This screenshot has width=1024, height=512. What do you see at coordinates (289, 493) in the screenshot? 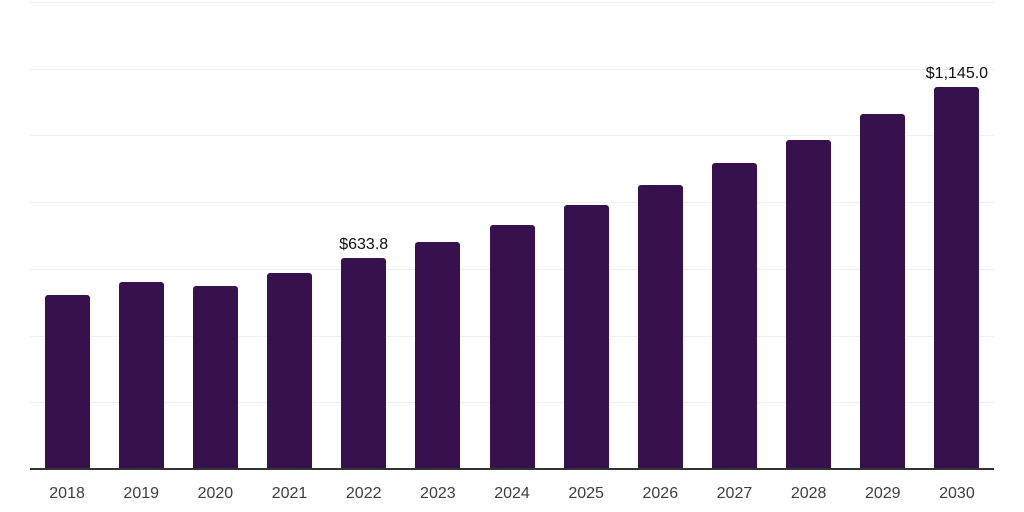
I see `x-tick-2021: 2021` at bounding box center [289, 493].